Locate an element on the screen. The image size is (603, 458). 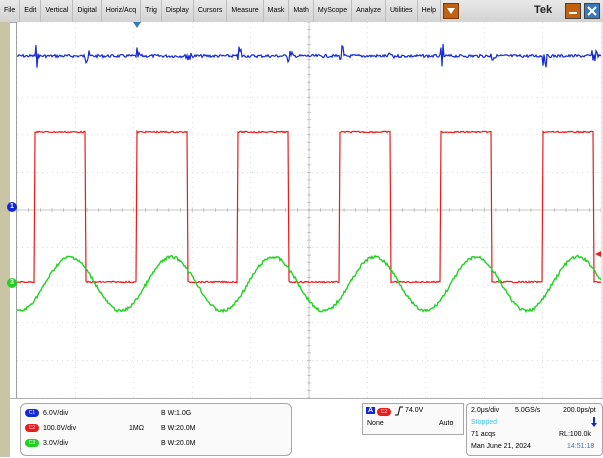
channel-2-scale: 100.0V/div is located at coordinates (60, 428).